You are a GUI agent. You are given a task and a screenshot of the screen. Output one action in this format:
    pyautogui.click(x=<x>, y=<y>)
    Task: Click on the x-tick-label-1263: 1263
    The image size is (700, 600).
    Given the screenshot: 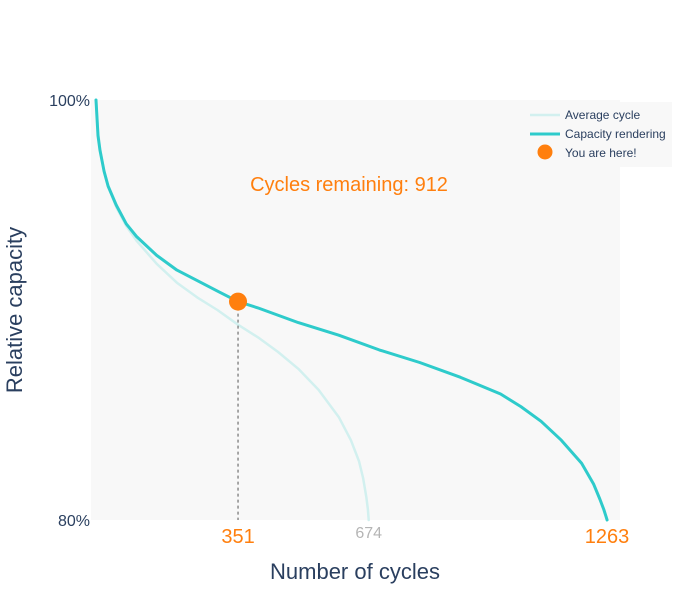 What is the action you would take?
    pyautogui.click(x=607, y=537)
    